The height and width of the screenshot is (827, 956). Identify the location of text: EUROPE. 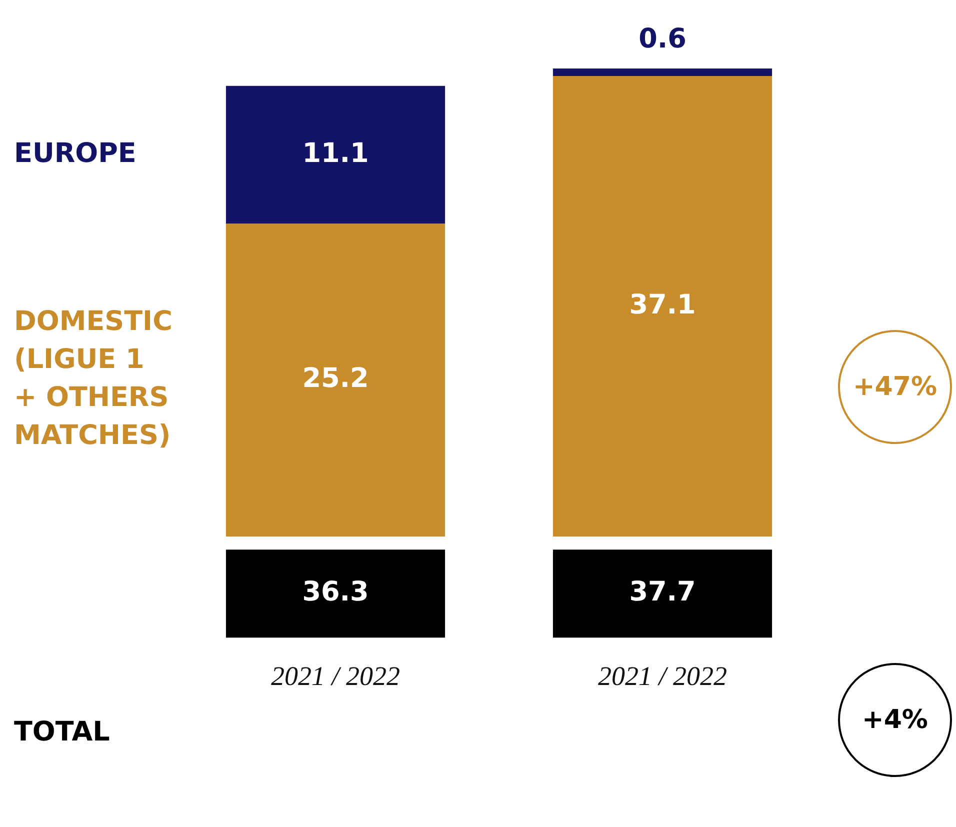
(75, 153).